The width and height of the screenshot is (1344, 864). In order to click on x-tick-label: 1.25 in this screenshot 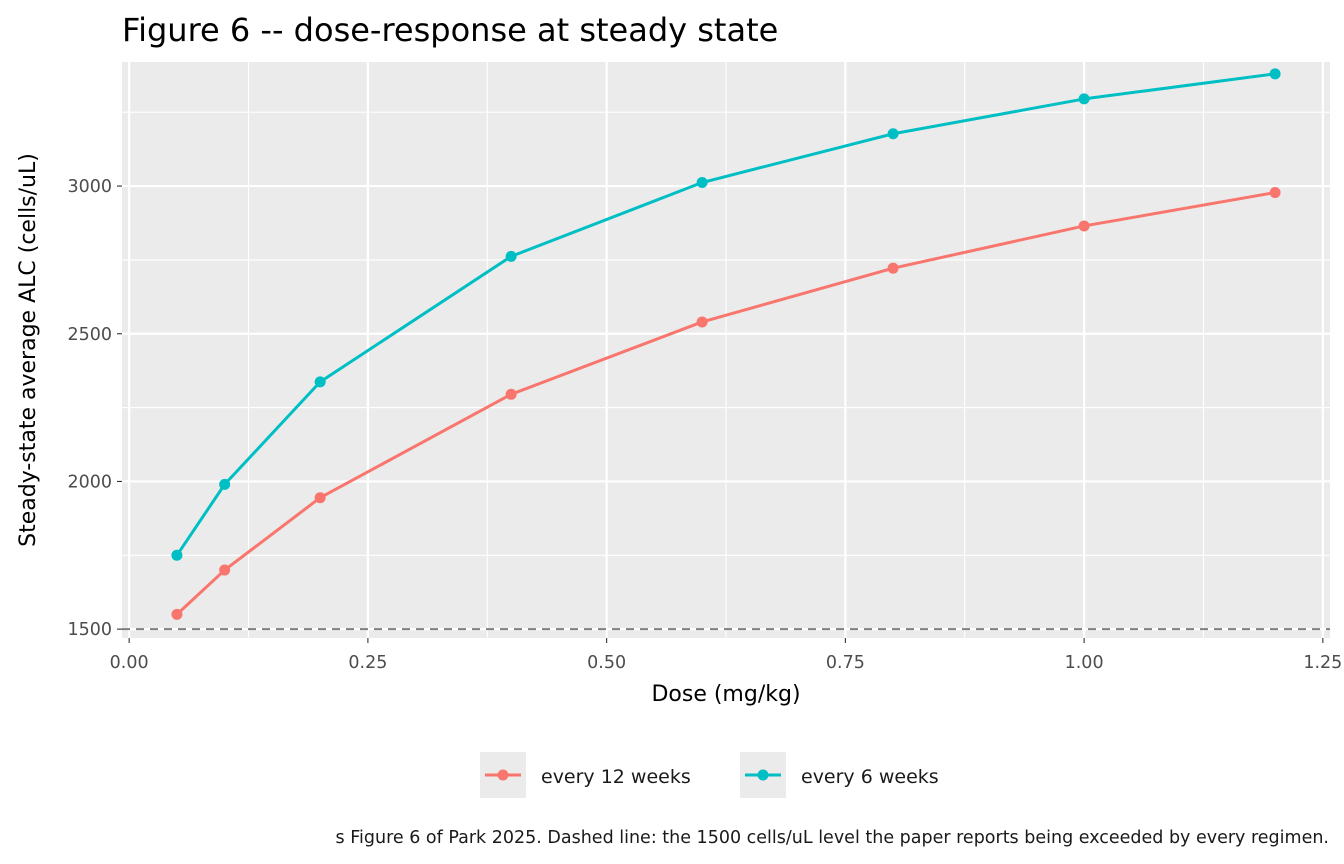, I will do `click(1322, 663)`.